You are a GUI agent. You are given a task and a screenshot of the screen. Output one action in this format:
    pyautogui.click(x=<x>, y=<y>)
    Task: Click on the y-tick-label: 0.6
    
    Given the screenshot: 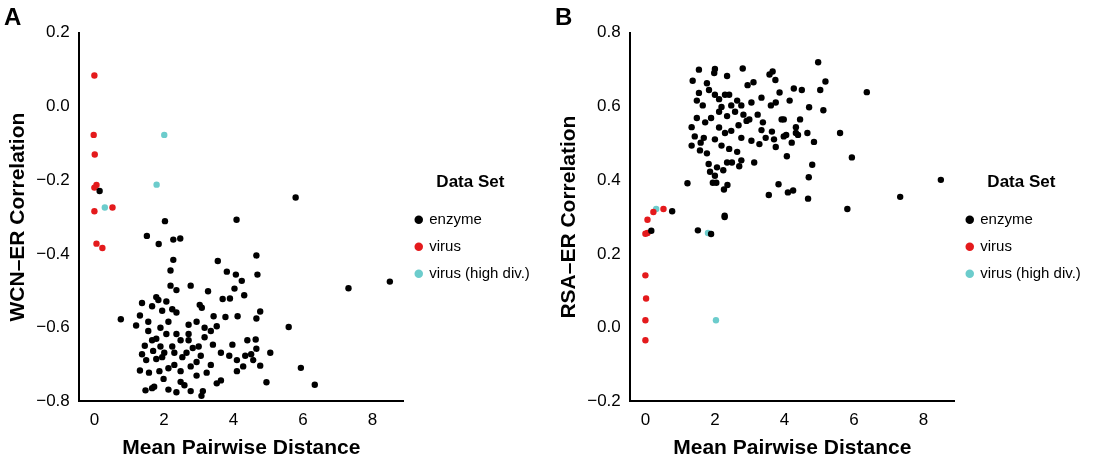 What is the action you would take?
    pyautogui.click(x=609, y=106)
    